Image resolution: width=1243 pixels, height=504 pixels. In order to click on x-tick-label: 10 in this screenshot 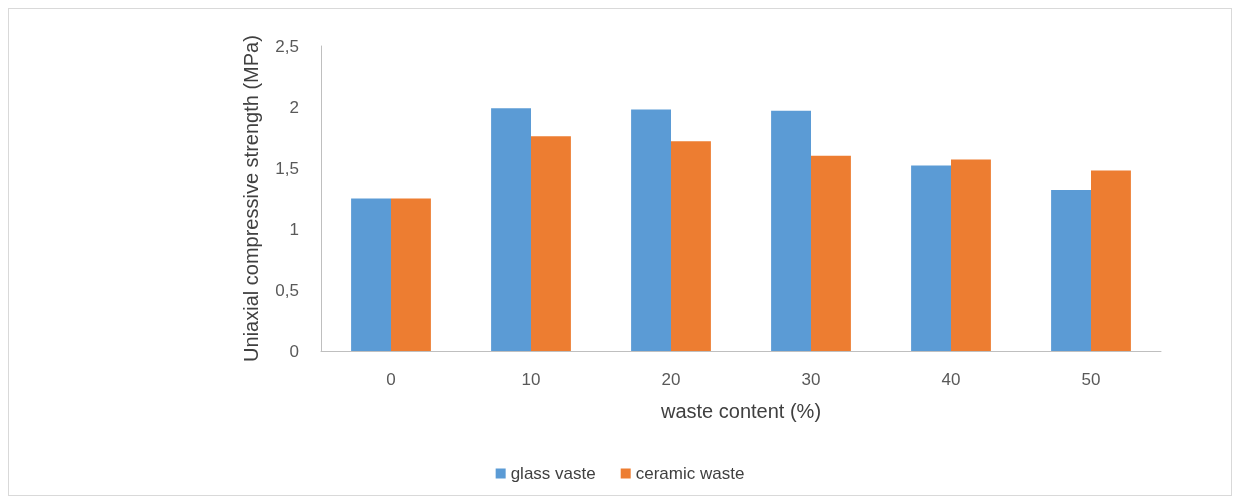, I will do `click(531, 379)`.